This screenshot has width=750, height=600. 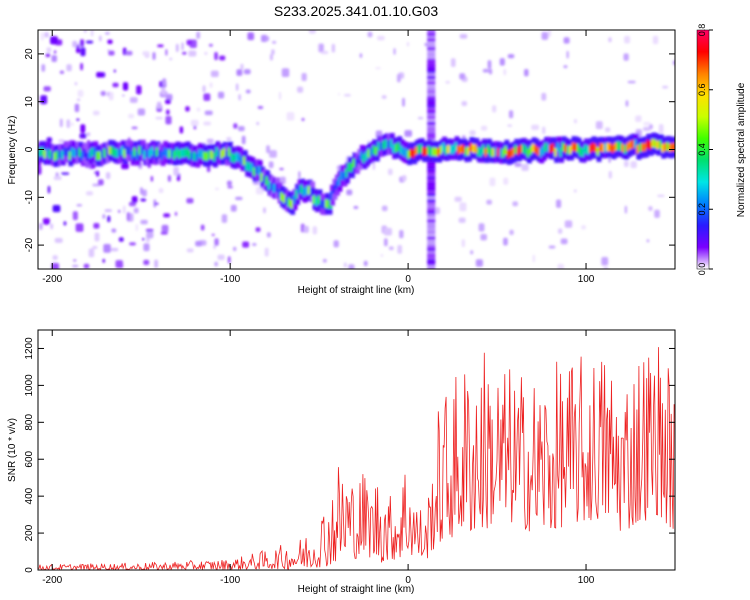 What do you see at coordinates (52, 580) in the screenshot?
I see `x-tick-label: -200` at bounding box center [52, 580].